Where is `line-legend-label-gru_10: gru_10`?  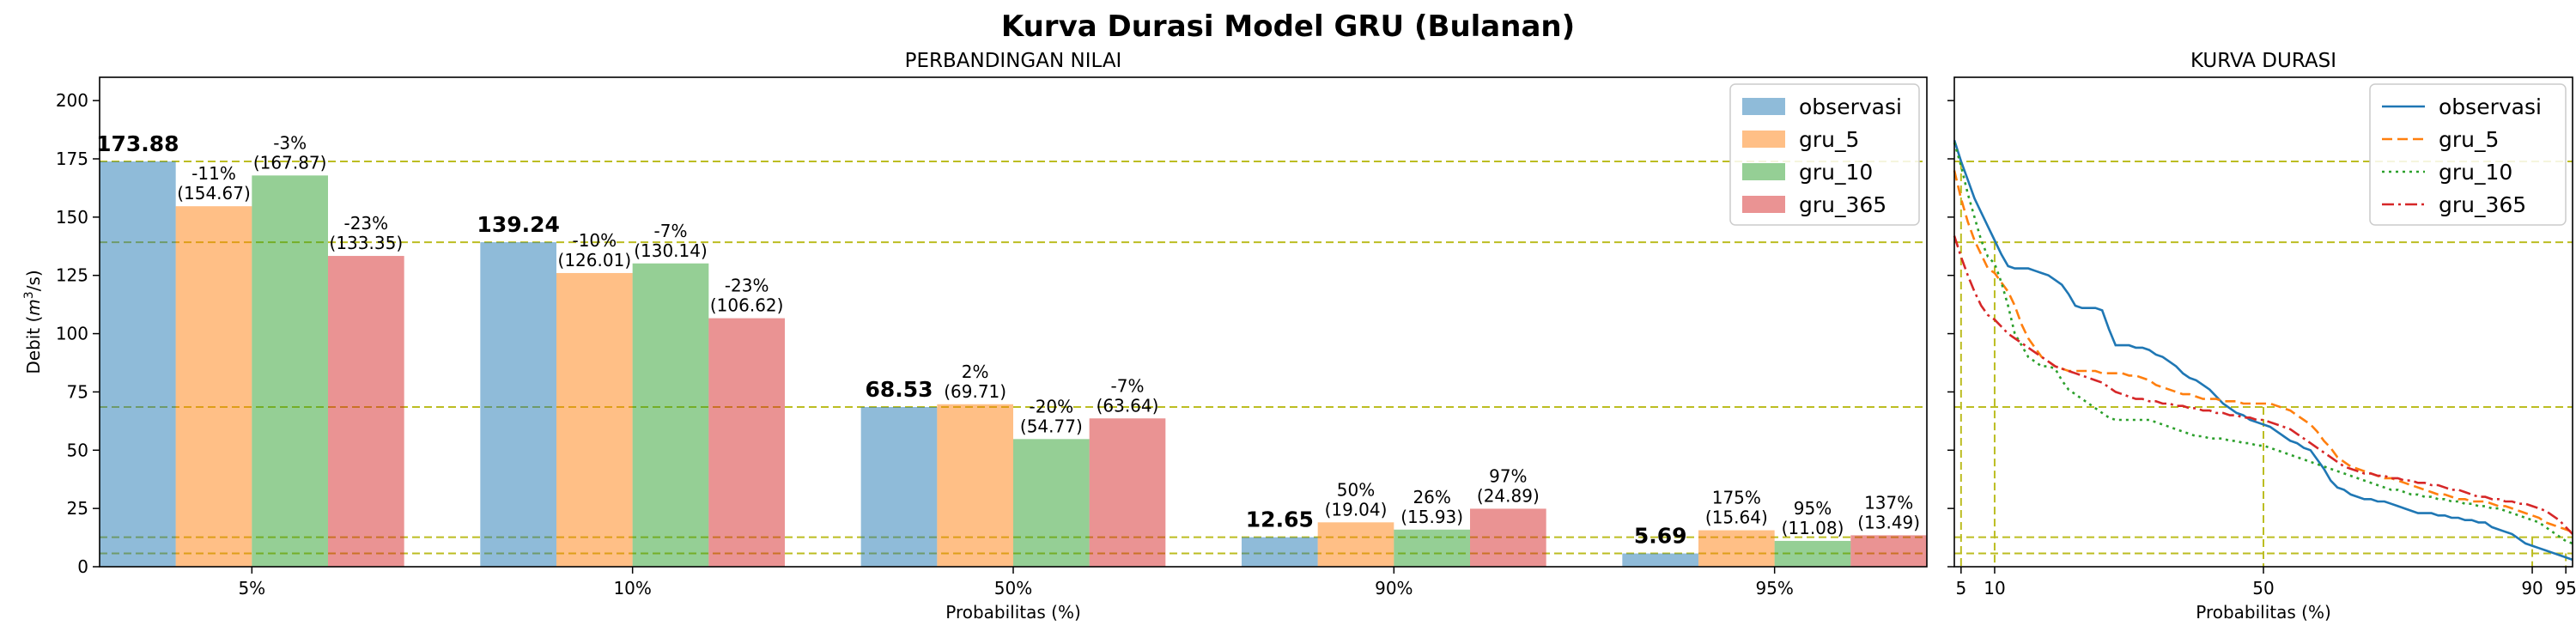 line-legend-label-gru_10: gru_10 is located at coordinates (2475, 172).